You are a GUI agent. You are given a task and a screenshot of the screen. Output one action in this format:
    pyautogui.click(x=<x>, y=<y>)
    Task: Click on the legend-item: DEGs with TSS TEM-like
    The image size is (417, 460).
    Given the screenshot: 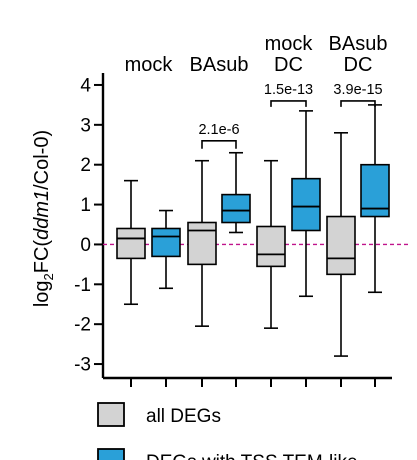 What is the action you would take?
    pyautogui.click(x=227, y=454)
    